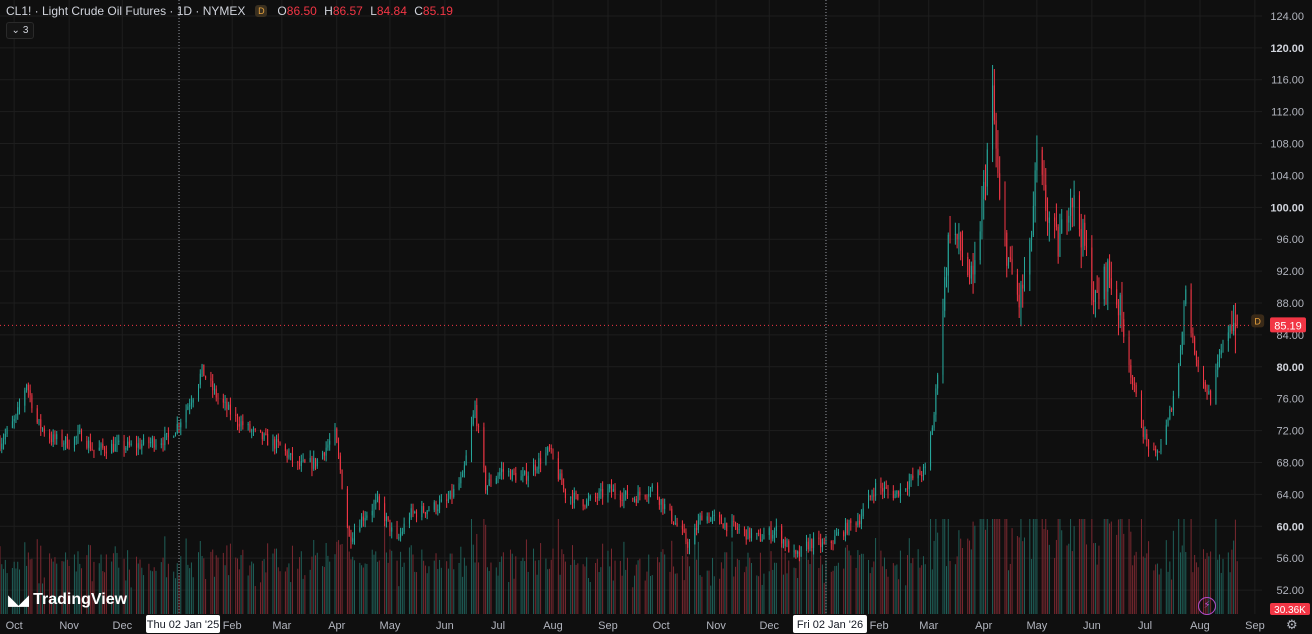 The height and width of the screenshot is (634, 1312). I want to click on series-badge-bg, so click(1258, 321).